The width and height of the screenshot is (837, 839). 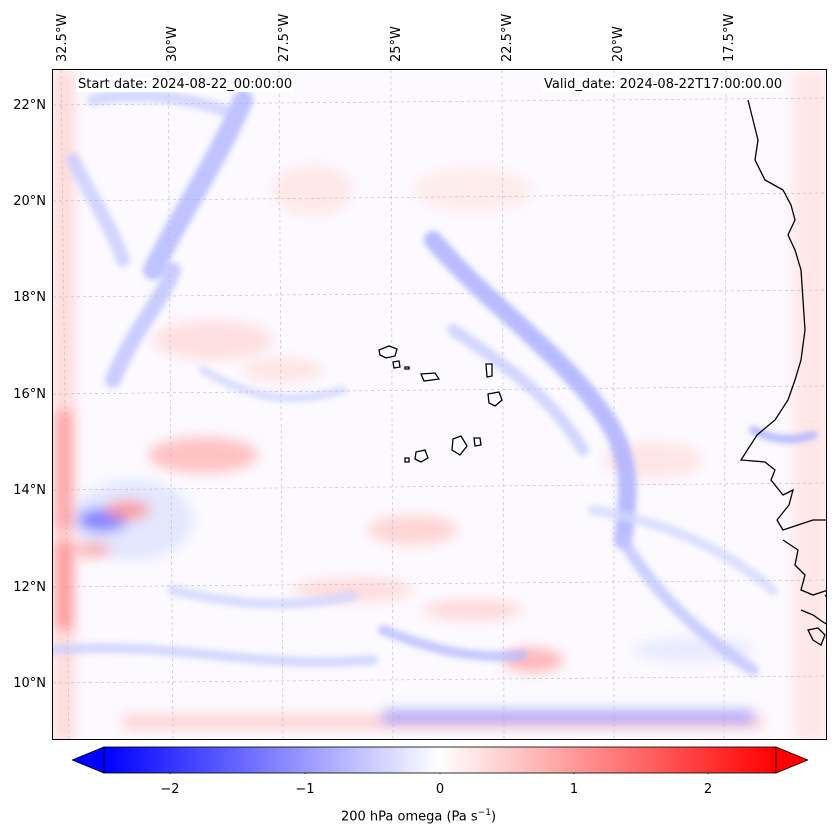 I want to click on lon-label-20w: 20°W, so click(x=618, y=44).